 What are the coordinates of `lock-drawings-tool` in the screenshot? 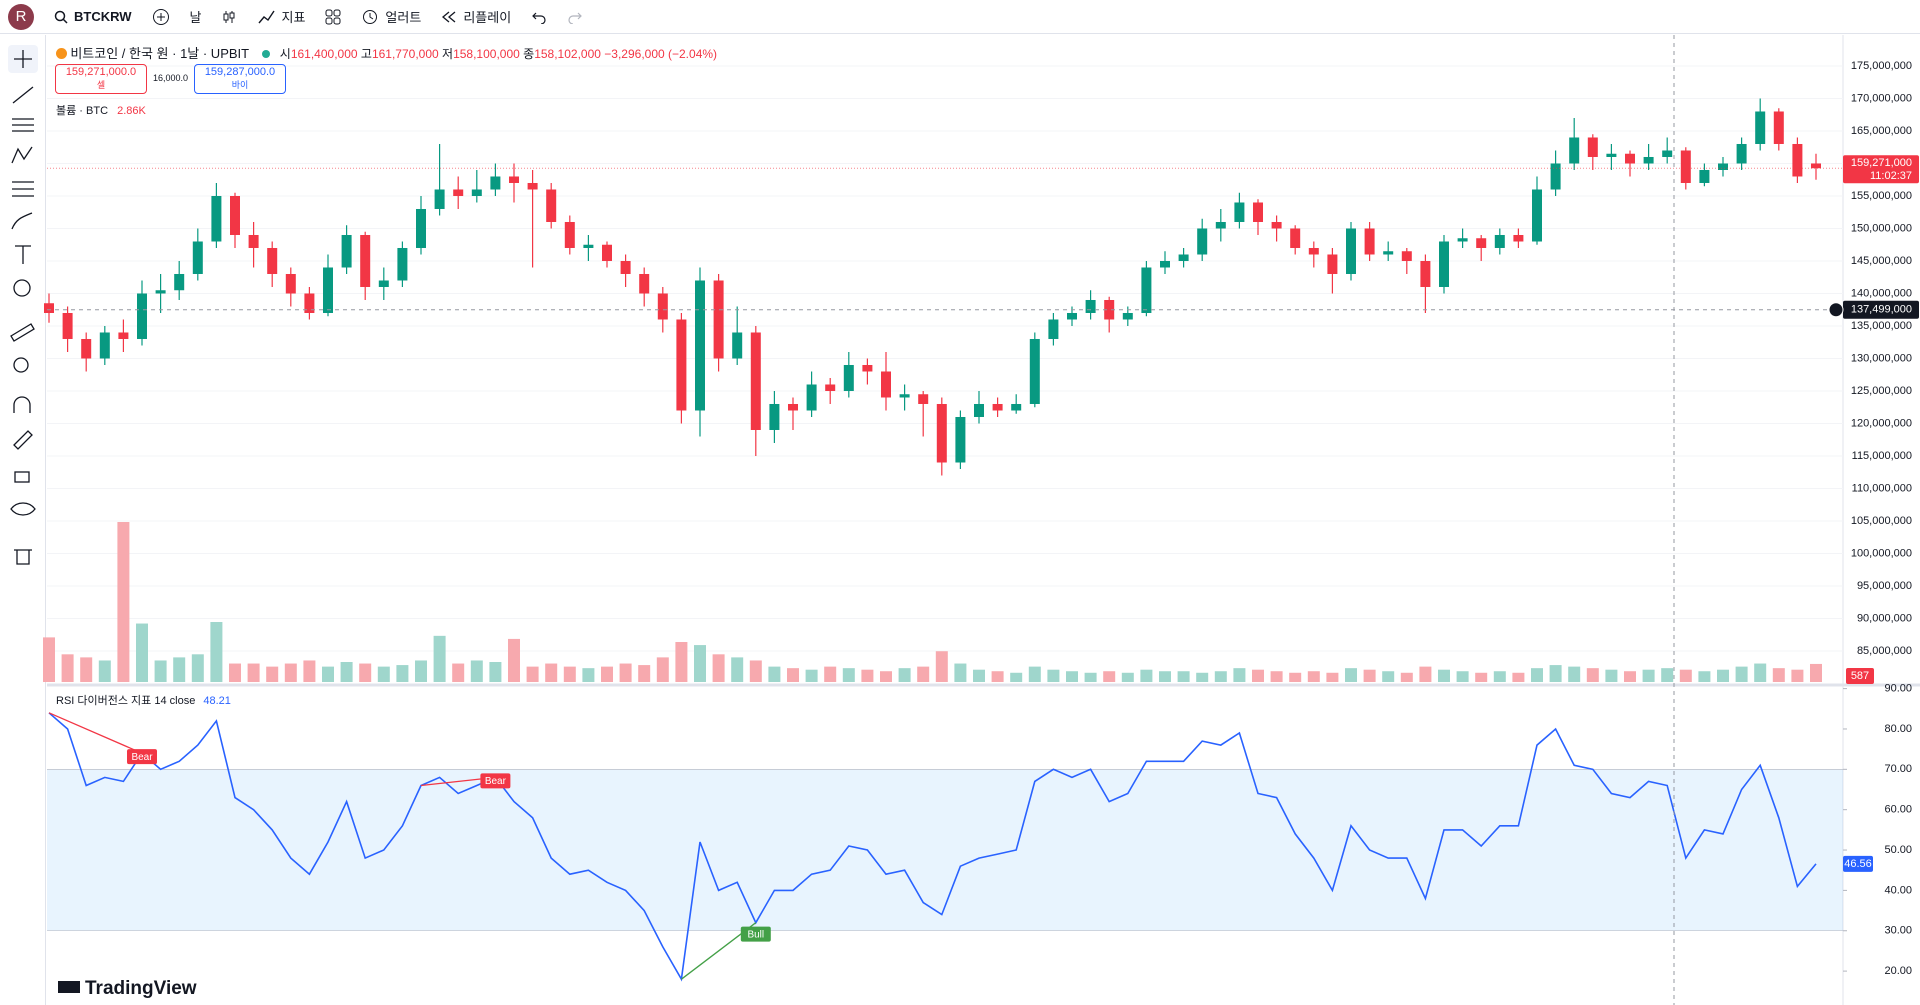 It's located at (23, 440).